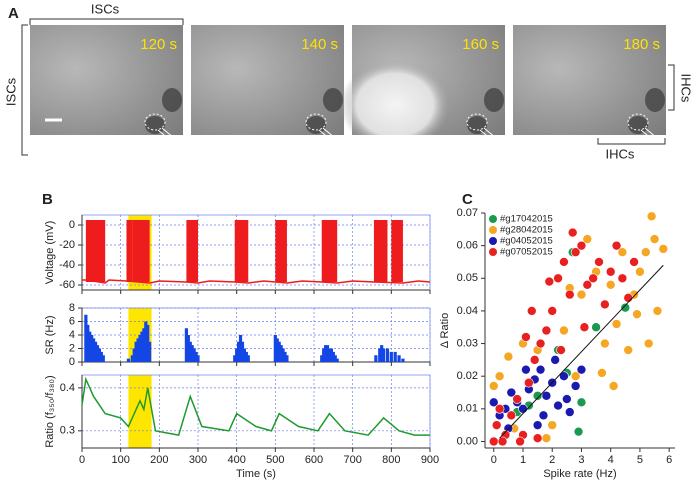  What do you see at coordinates (526, 230) in the screenshot?
I see `legend-label: #g28042015` at bounding box center [526, 230].